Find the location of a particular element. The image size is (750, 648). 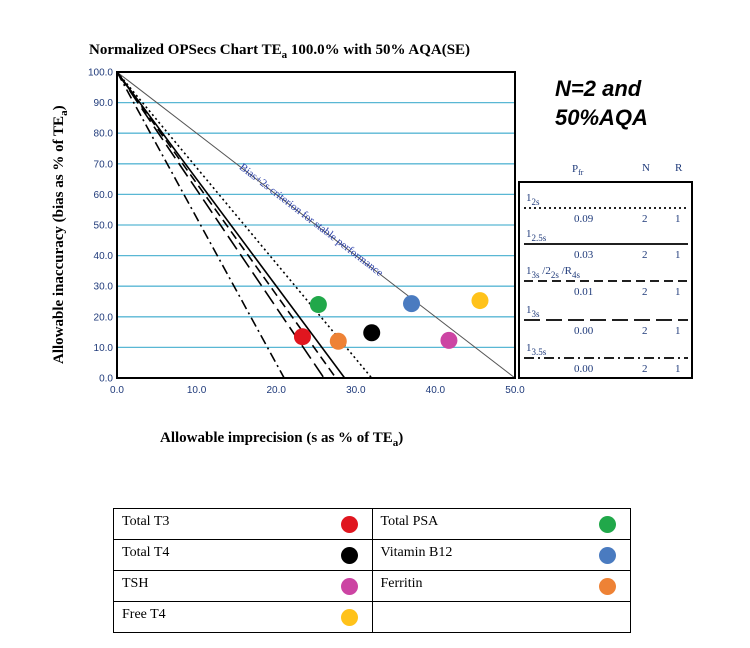

legend-cell: Ferritin is located at coordinates (501, 586).